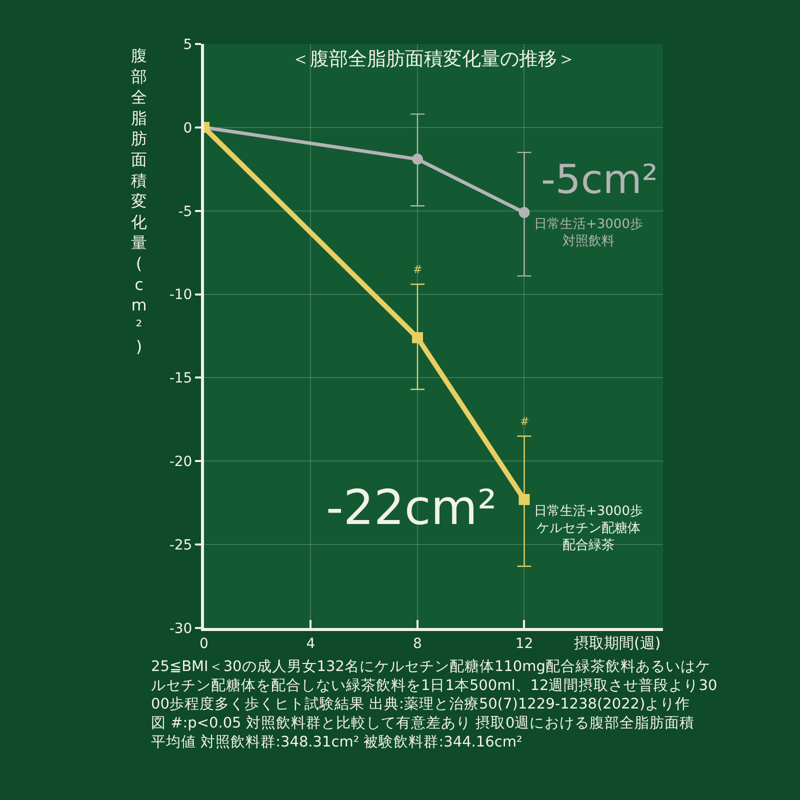 This screenshot has width=800, height=800. What do you see at coordinates (180, 545) in the screenshot?
I see `y-tick-label: -25` at bounding box center [180, 545].